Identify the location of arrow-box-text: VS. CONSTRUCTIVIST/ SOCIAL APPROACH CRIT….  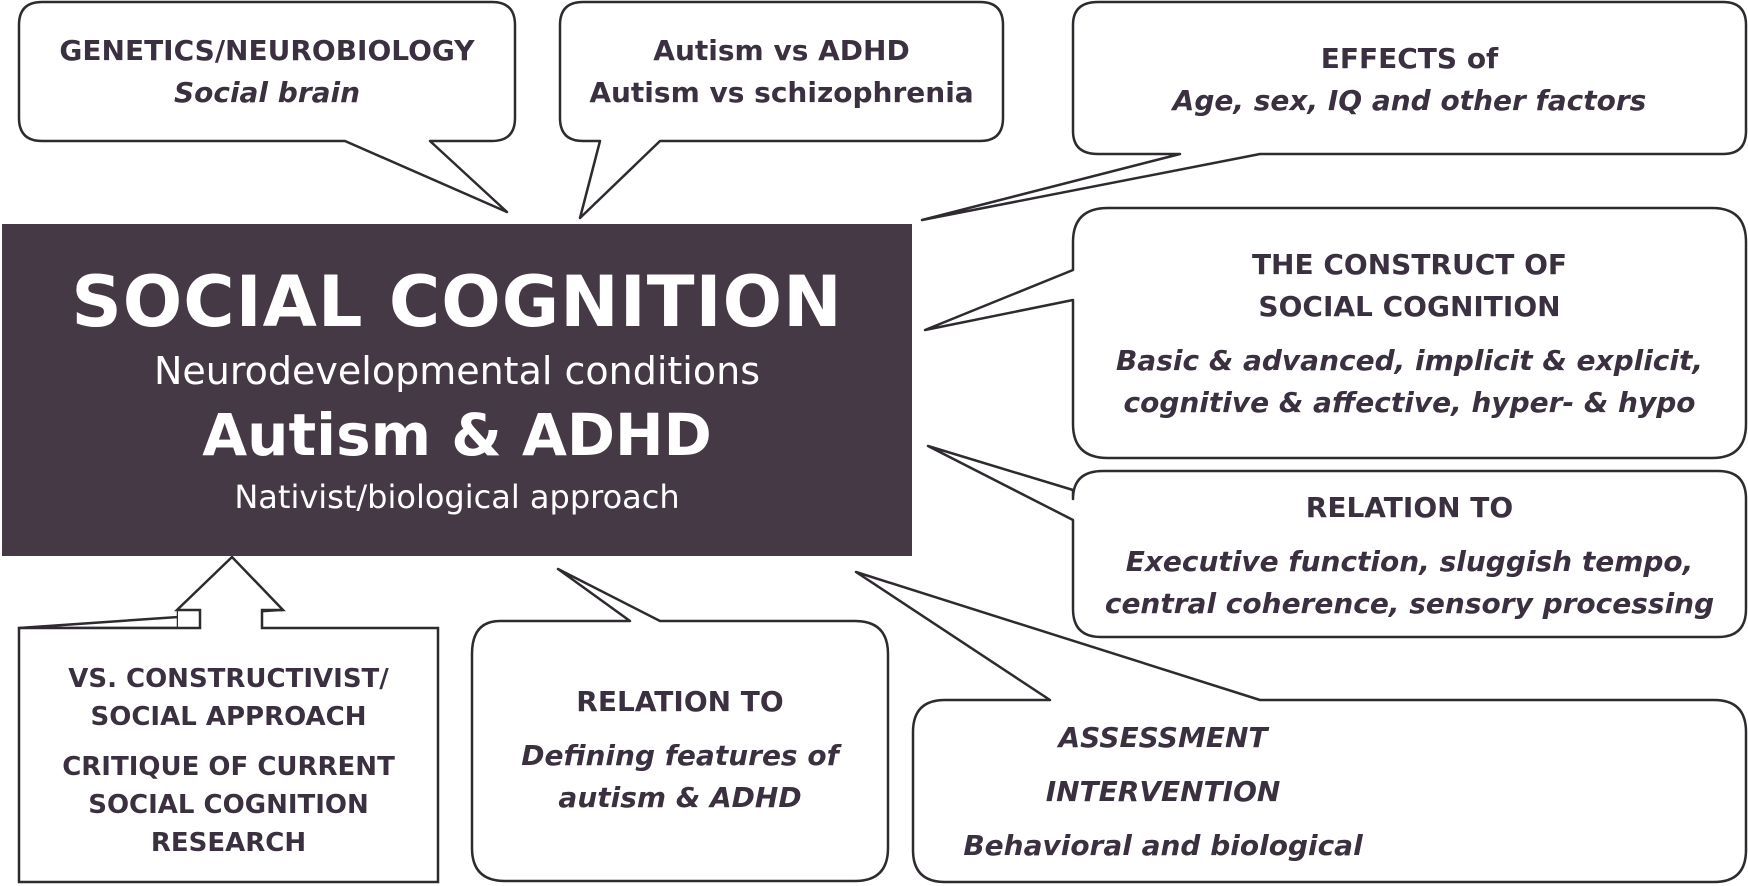
(228, 761).